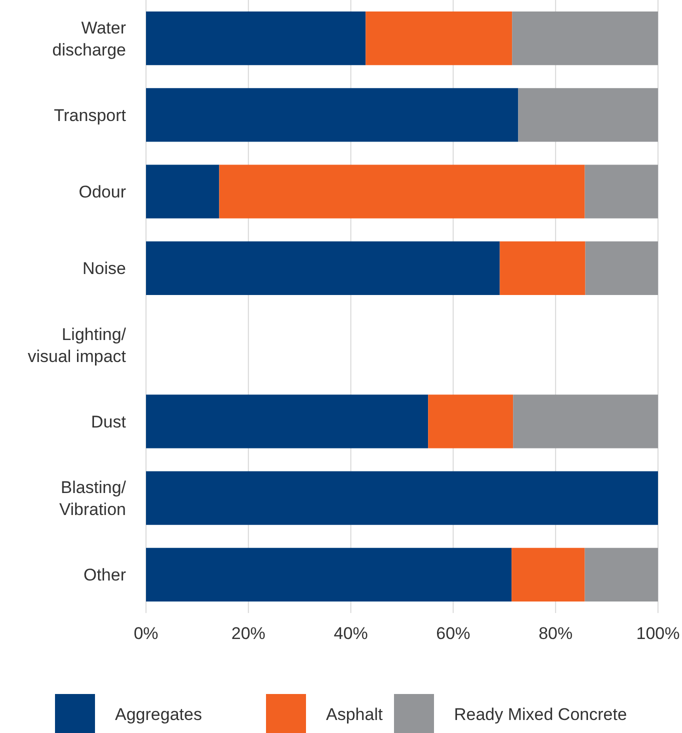 This screenshot has height=733, width=682. What do you see at coordinates (92, 499) in the screenshot?
I see `y-tick-label: Blasting/ Vibration` at bounding box center [92, 499].